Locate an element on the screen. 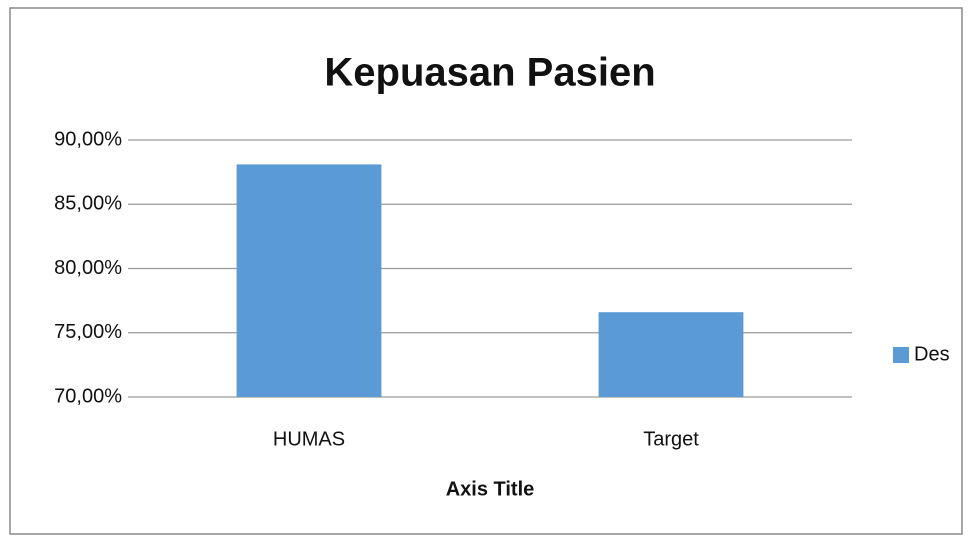 The image size is (969, 540). y-tick-label: 75,00% is located at coordinates (88, 332).